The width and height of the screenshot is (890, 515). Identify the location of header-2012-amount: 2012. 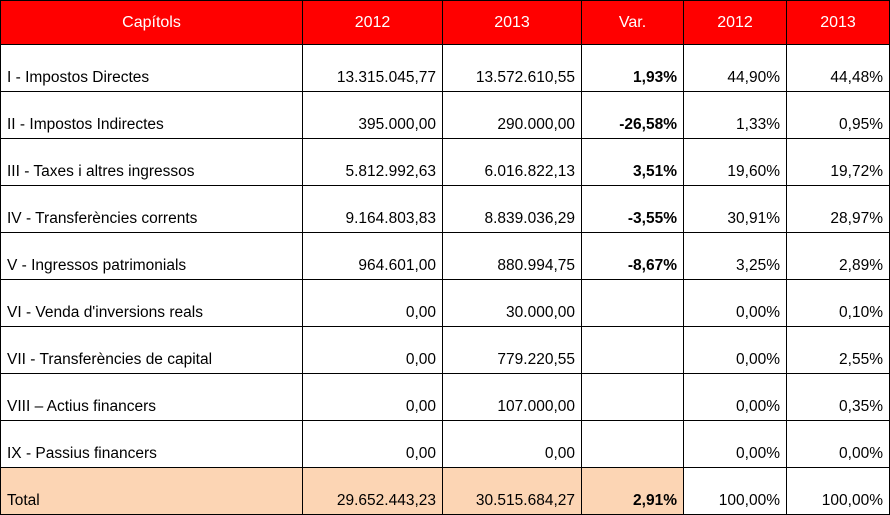
(372, 22).